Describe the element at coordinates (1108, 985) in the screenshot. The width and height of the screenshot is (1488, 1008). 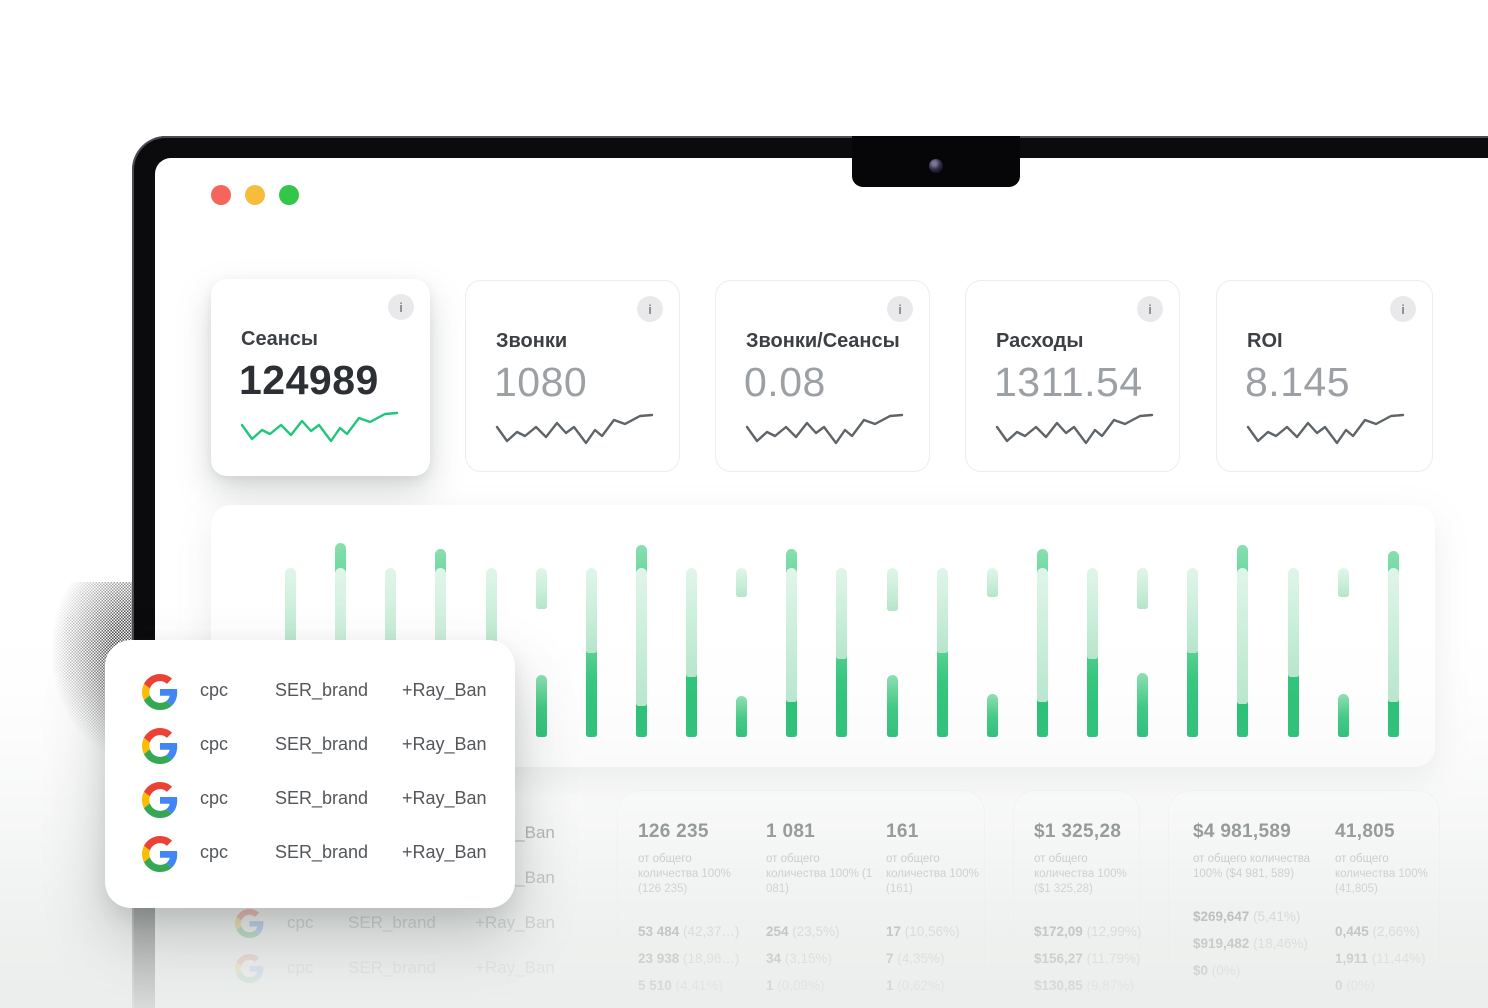
I see `stat-percent: (9,87%)` at that location.